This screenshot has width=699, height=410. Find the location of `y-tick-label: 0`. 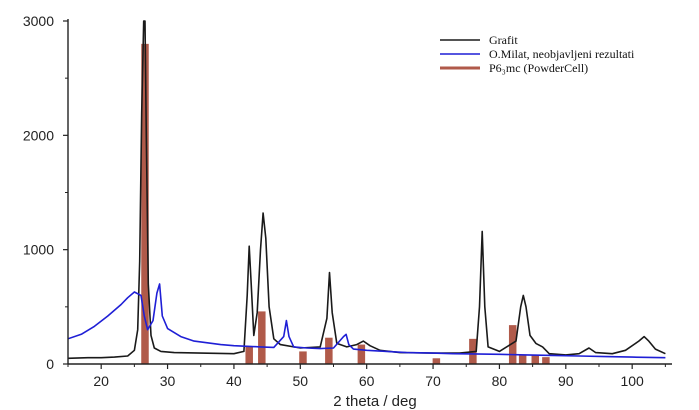

y-tick-label: 0 is located at coordinates (50, 364).